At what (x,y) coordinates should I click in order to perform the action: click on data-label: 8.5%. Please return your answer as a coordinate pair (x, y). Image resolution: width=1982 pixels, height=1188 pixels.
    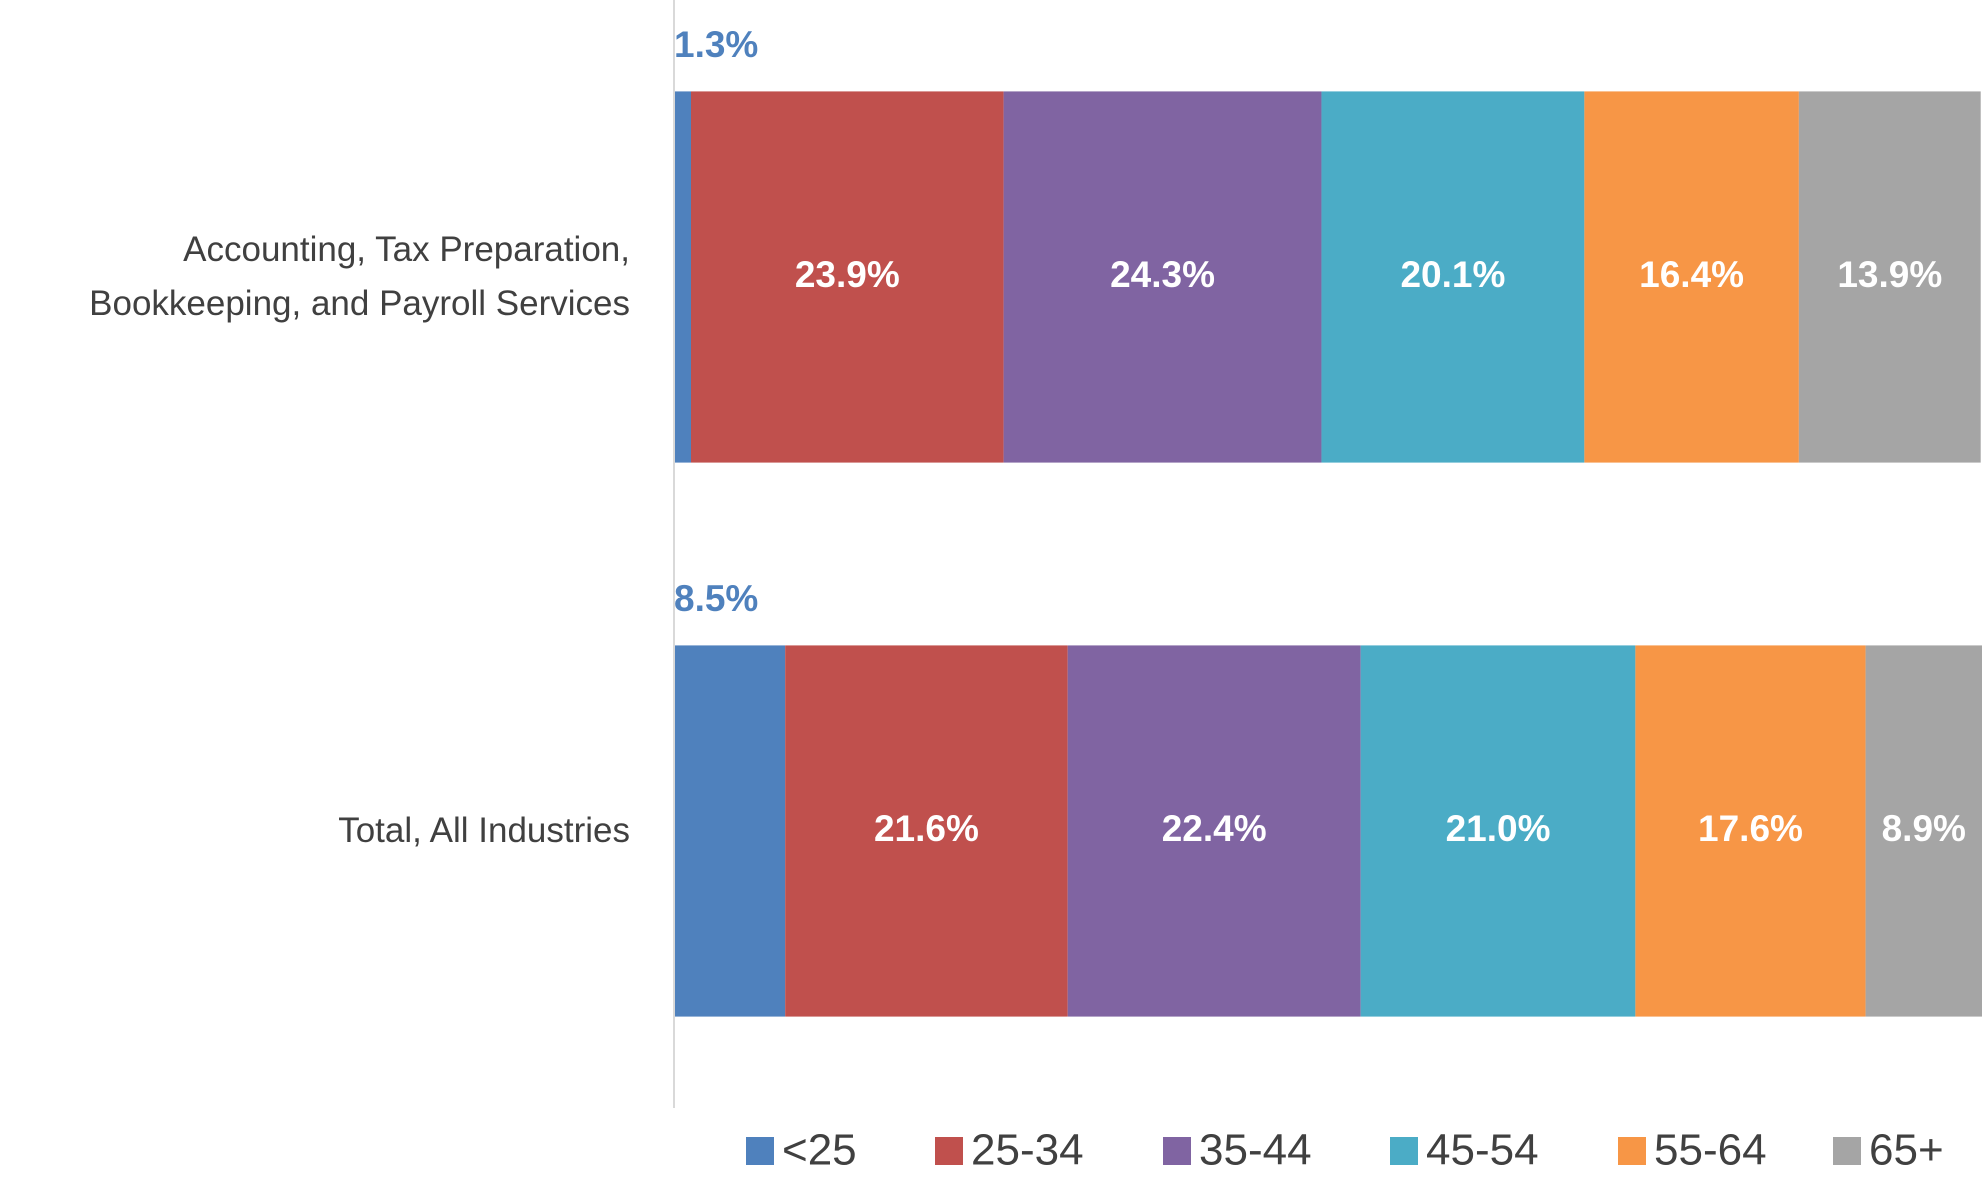
    Looking at the image, I should click on (716, 598).